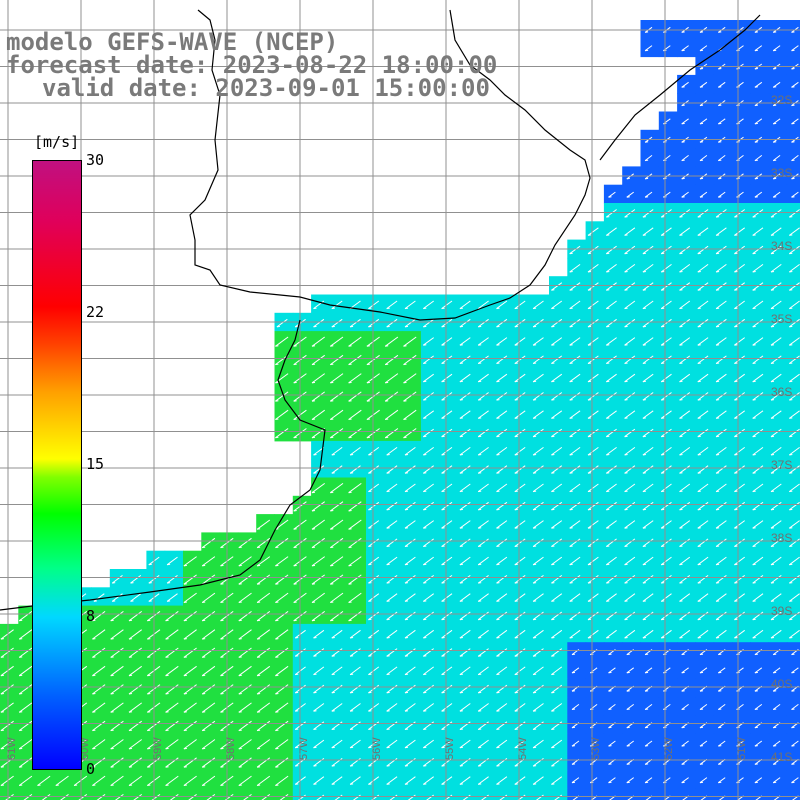  Describe the element at coordinates (596, 748) in the screenshot. I see `lon-label: 53W` at that location.